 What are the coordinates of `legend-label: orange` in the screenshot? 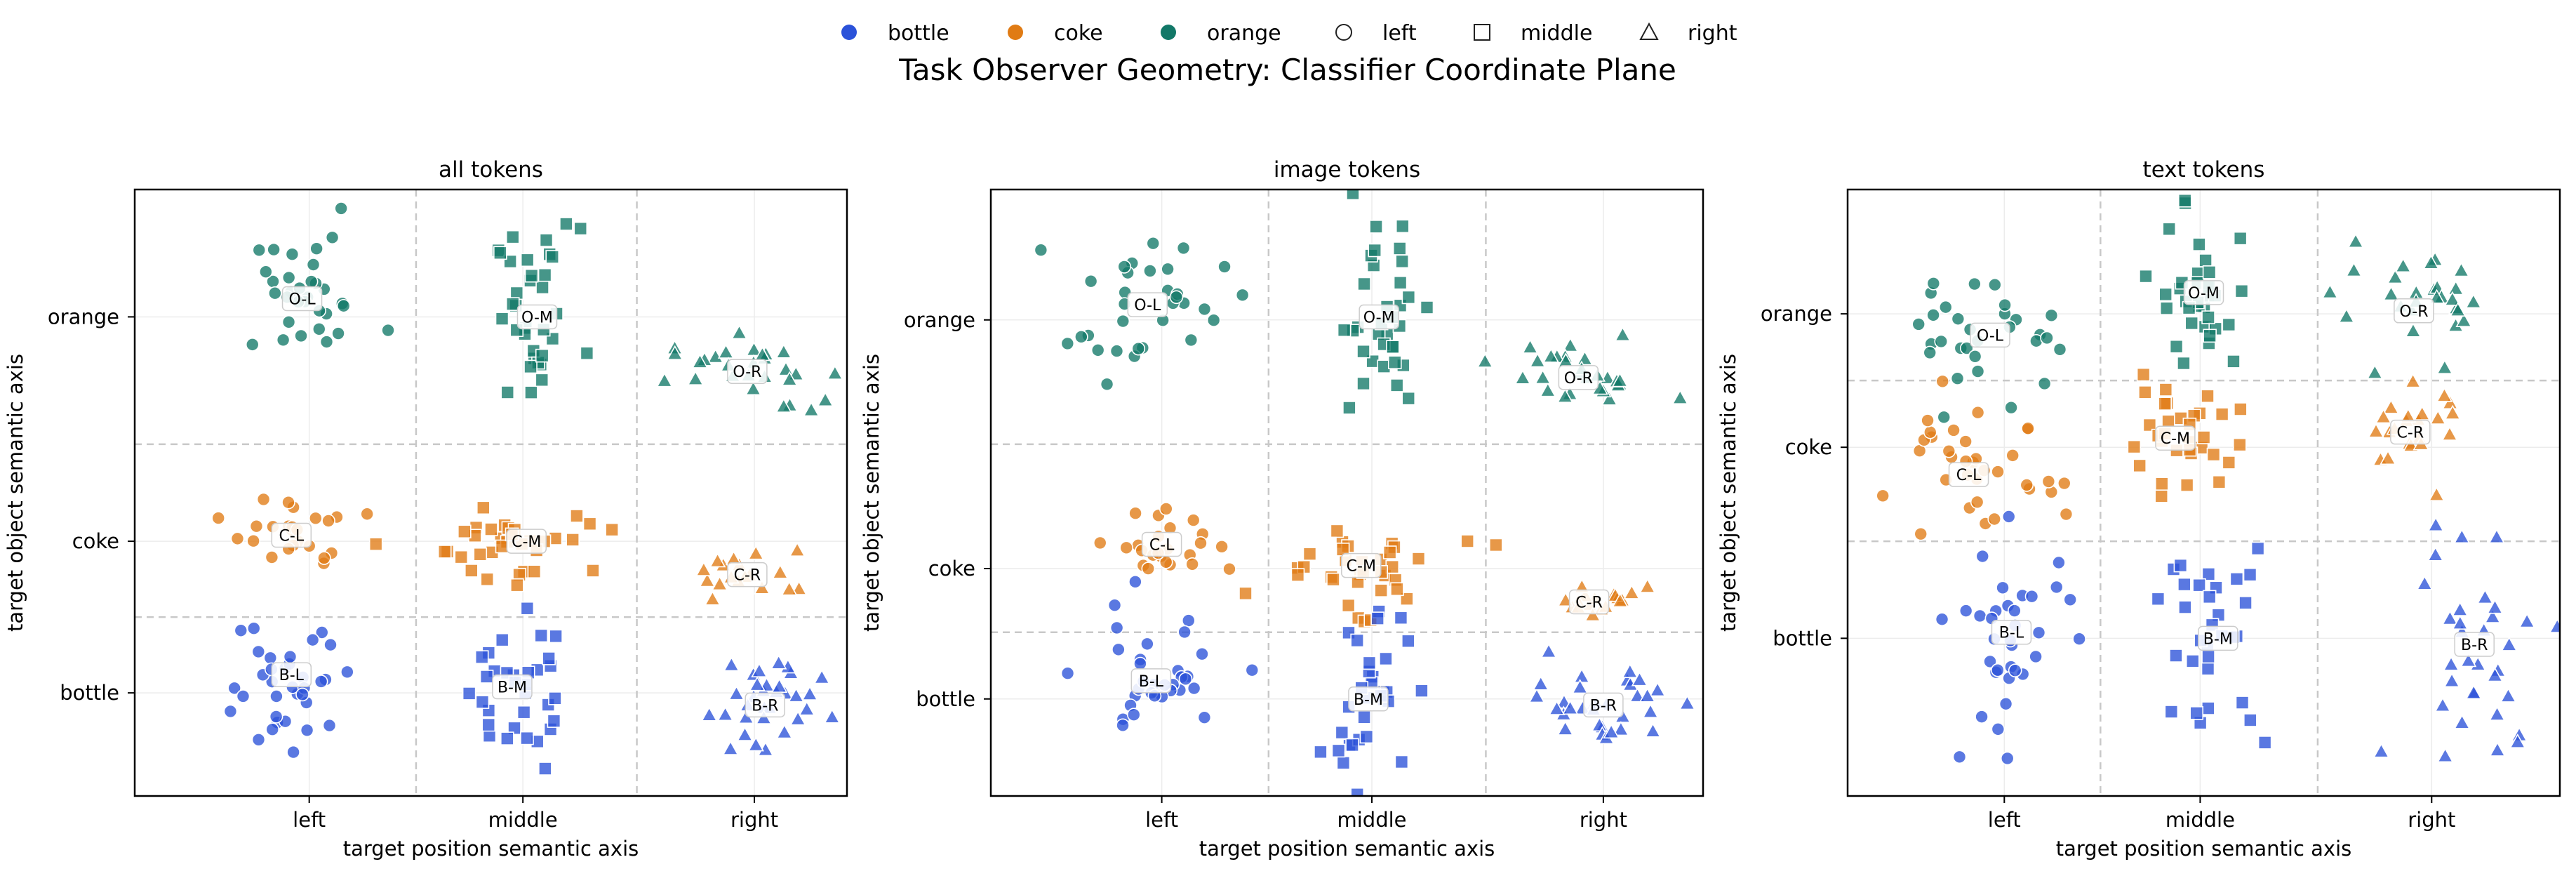 It's located at (1244, 33).